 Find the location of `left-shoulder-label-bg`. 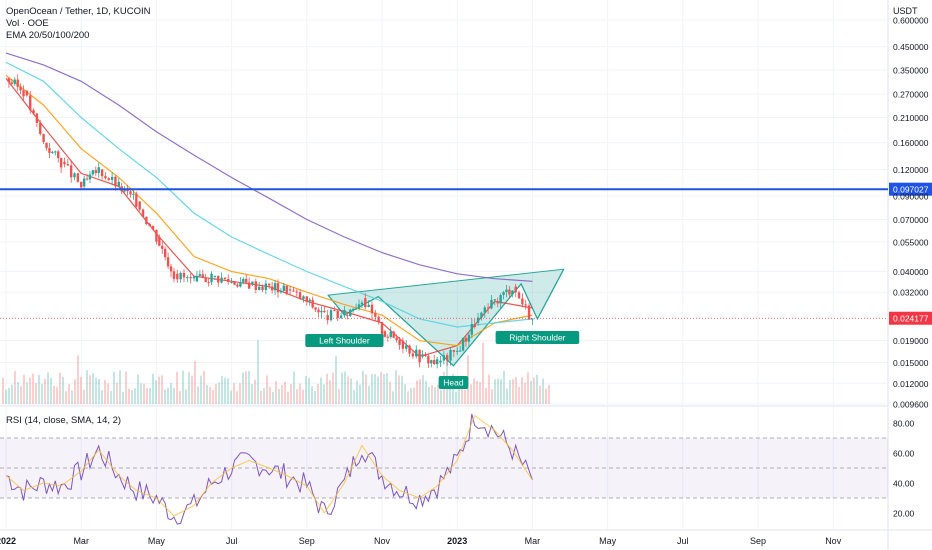

left-shoulder-label-bg is located at coordinates (344, 340).